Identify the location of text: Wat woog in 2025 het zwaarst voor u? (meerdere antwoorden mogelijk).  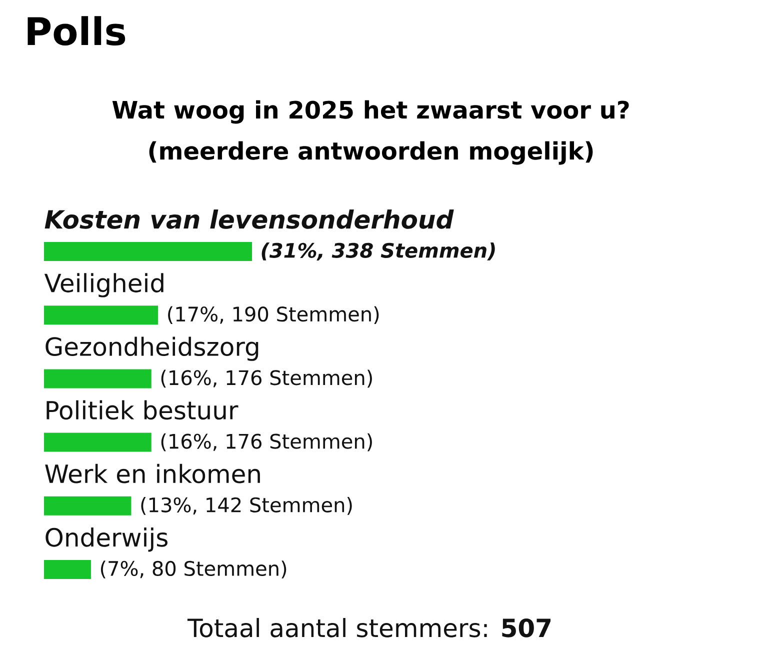
(370, 132).